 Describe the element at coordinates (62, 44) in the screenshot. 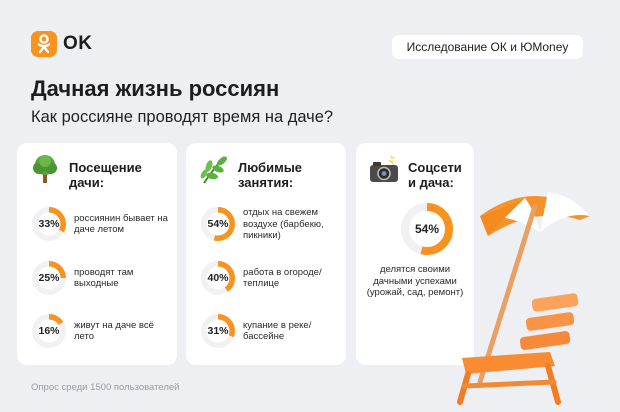

I see `brand-logo: OK` at that location.